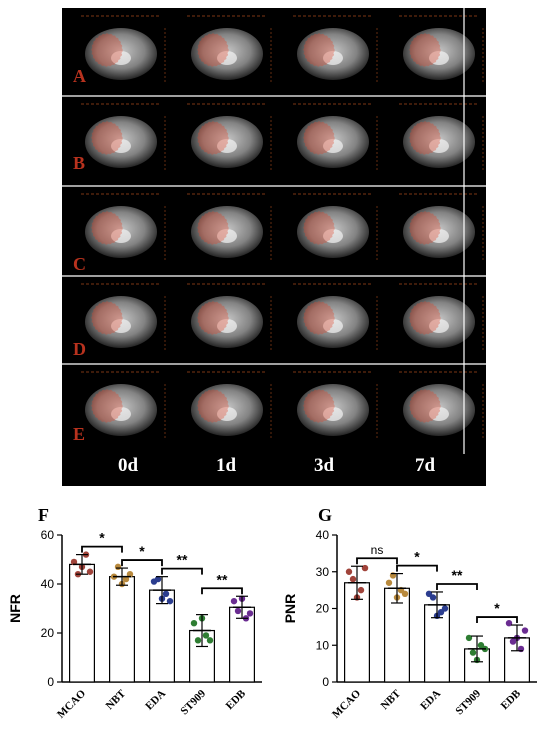 Image resolution: width=550 pixels, height=730 pixels. What do you see at coordinates (43, 515) in the screenshot?
I see `panel-letter-f: F` at bounding box center [43, 515].